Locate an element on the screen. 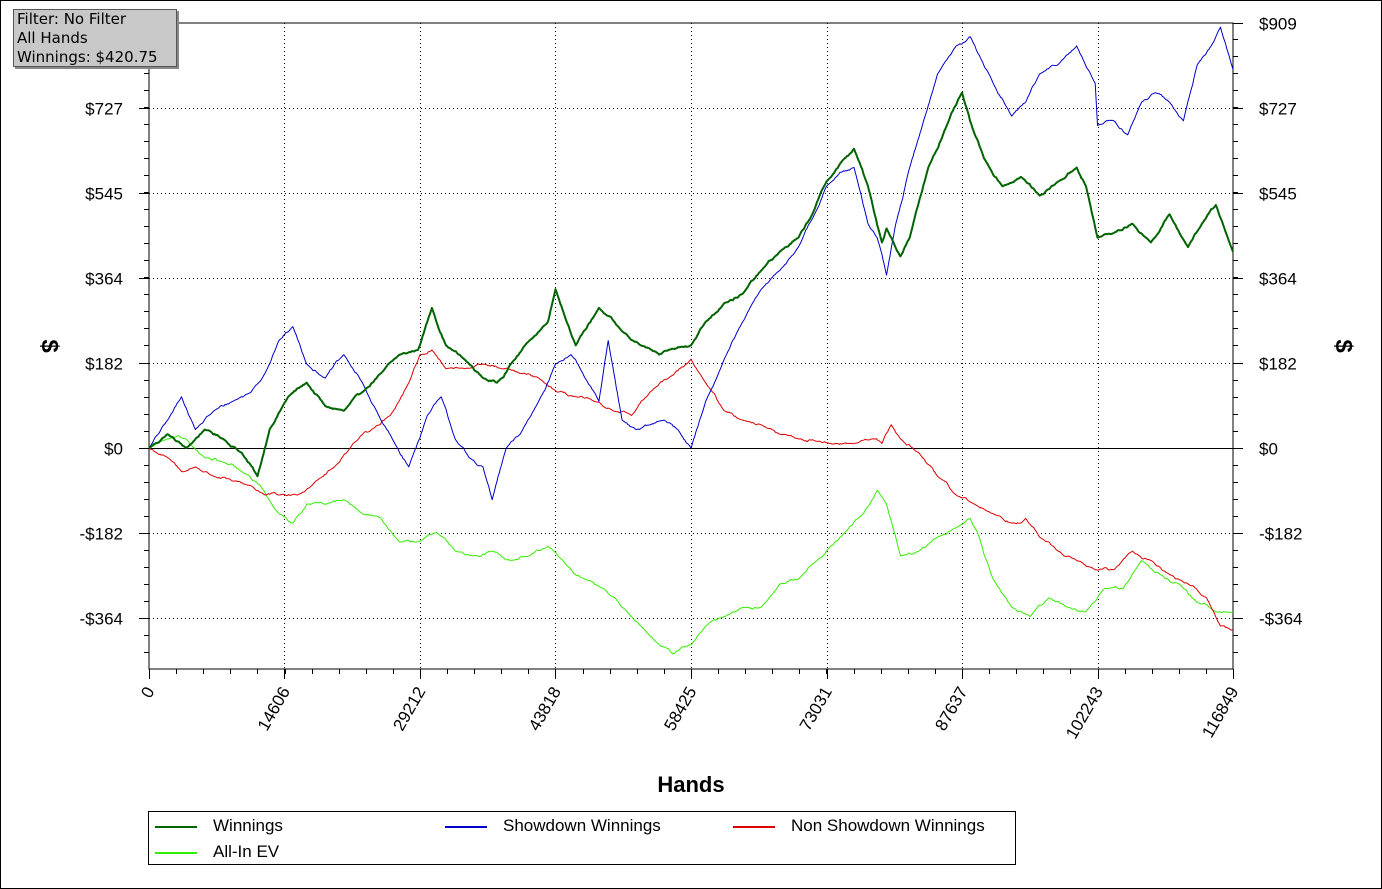  x-tick-label: 29212 is located at coordinates (409, 709).